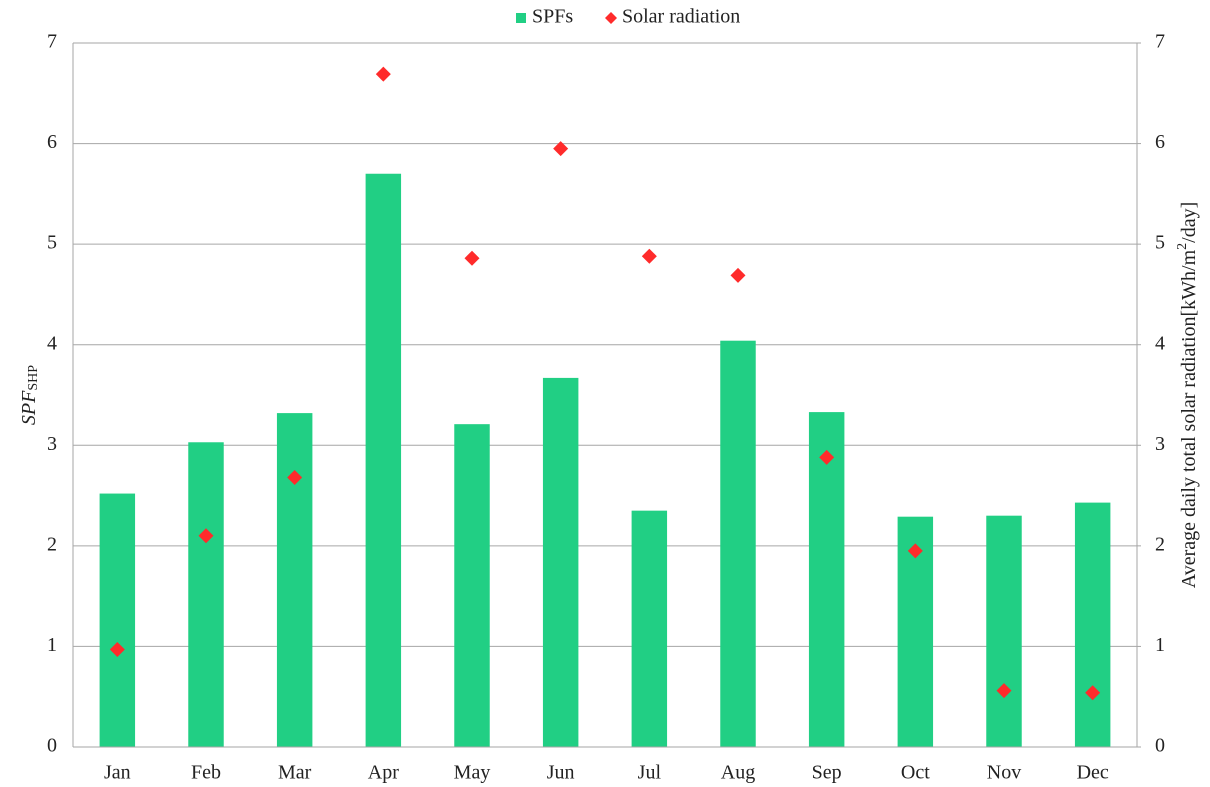 The image size is (1210, 787). Describe the element at coordinates (1160, 544) in the screenshot. I see `y2-tick-label: 2` at that location.